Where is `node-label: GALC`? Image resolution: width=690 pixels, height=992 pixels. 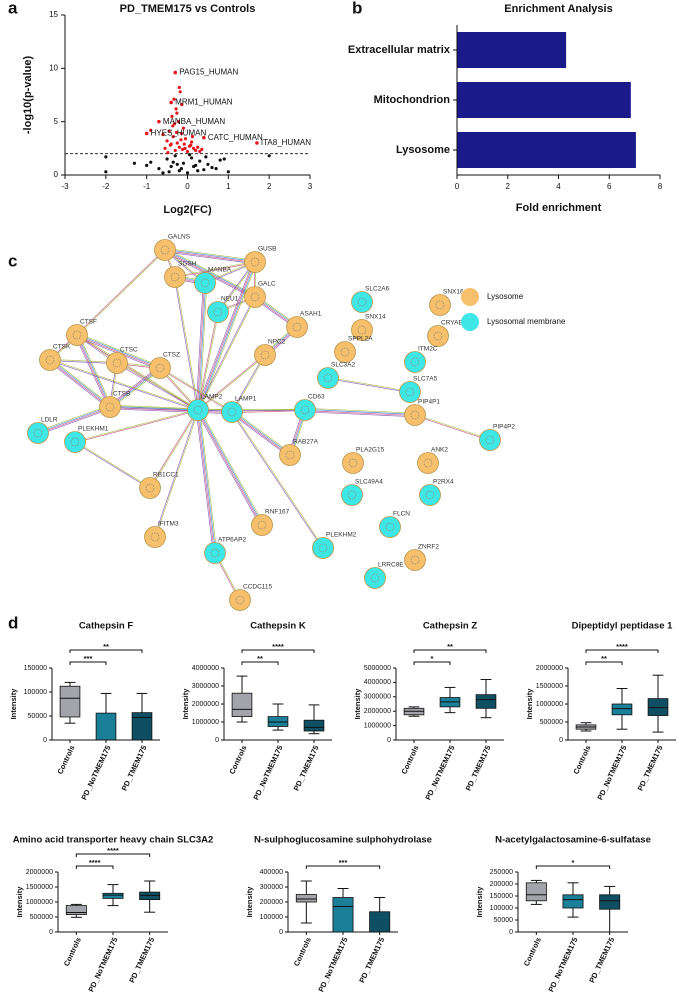
node-label: GALC is located at coordinates (267, 284).